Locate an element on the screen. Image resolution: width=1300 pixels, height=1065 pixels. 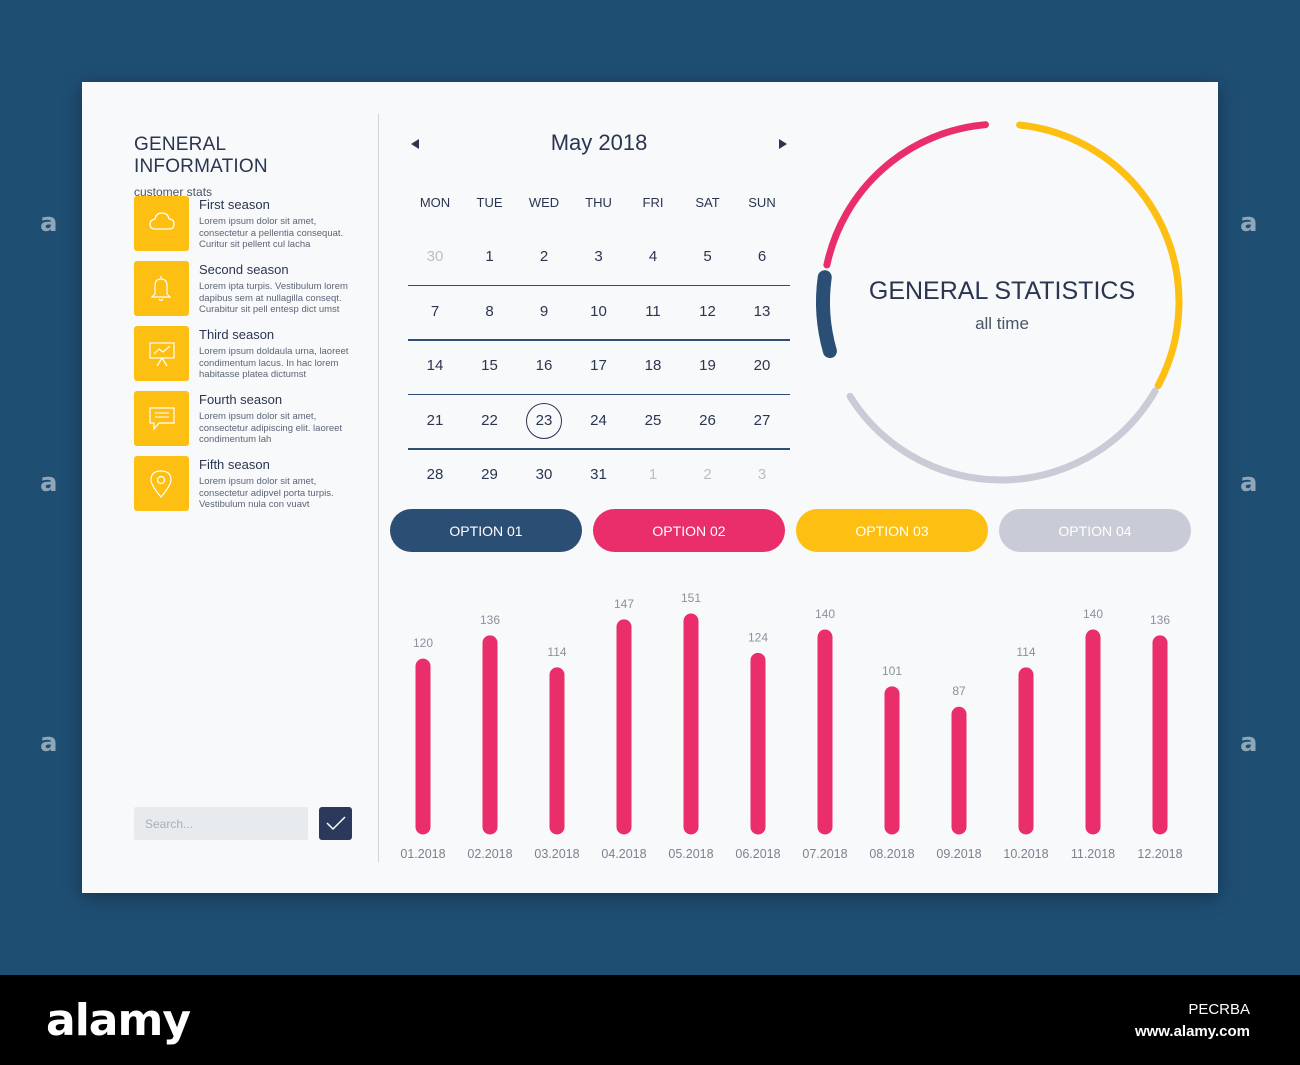
bar-category-label: 03.2018 is located at coordinates (556, 854).